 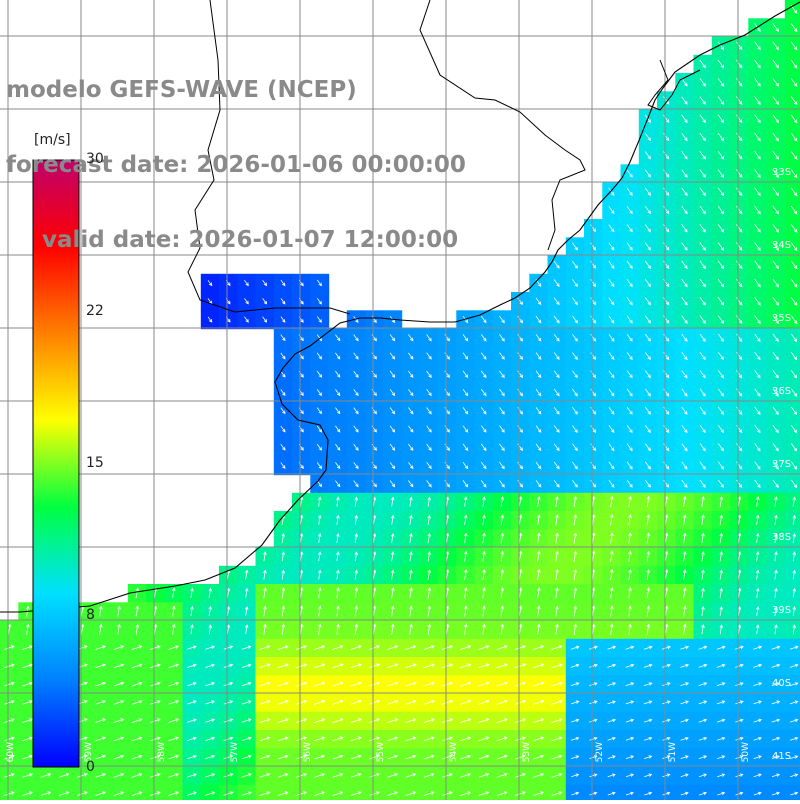 What do you see at coordinates (162, 752) in the screenshot?
I see `lon-label-58w: 58W` at bounding box center [162, 752].